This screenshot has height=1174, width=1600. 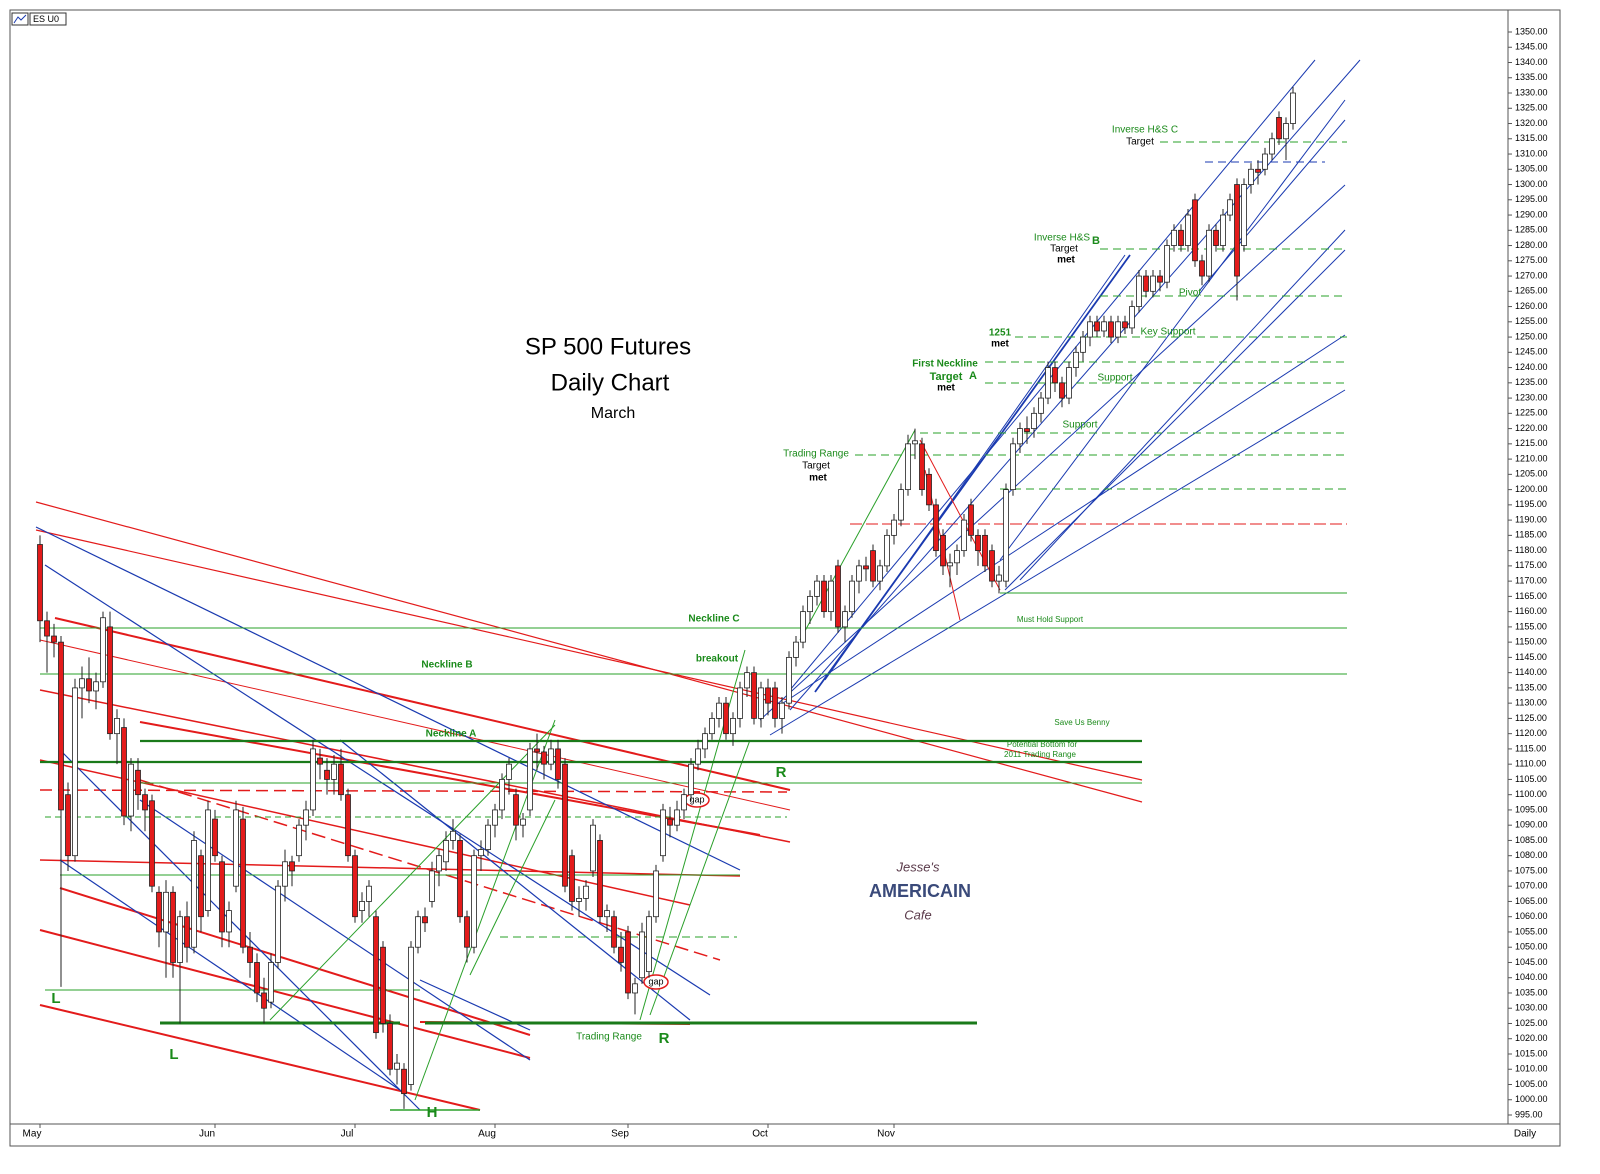 I want to click on annotation: Inverse H&S C, so click(x=1145, y=130).